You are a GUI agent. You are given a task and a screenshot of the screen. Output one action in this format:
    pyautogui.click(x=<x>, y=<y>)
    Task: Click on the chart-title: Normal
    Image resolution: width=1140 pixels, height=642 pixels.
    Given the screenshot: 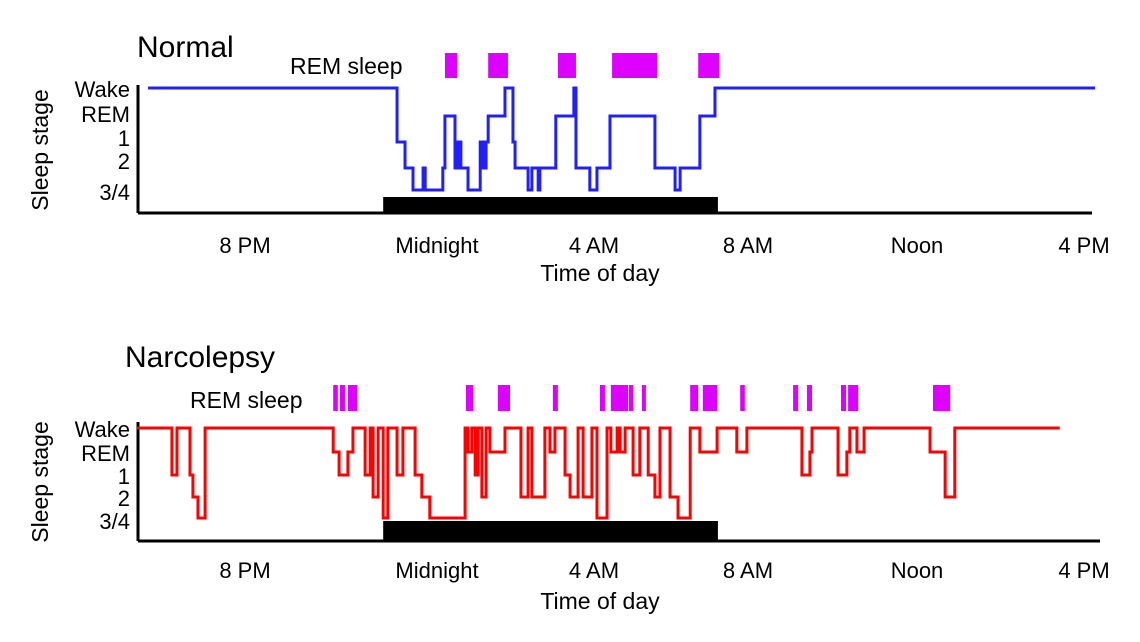 What is the action you would take?
    pyautogui.click(x=185, y=47)
    